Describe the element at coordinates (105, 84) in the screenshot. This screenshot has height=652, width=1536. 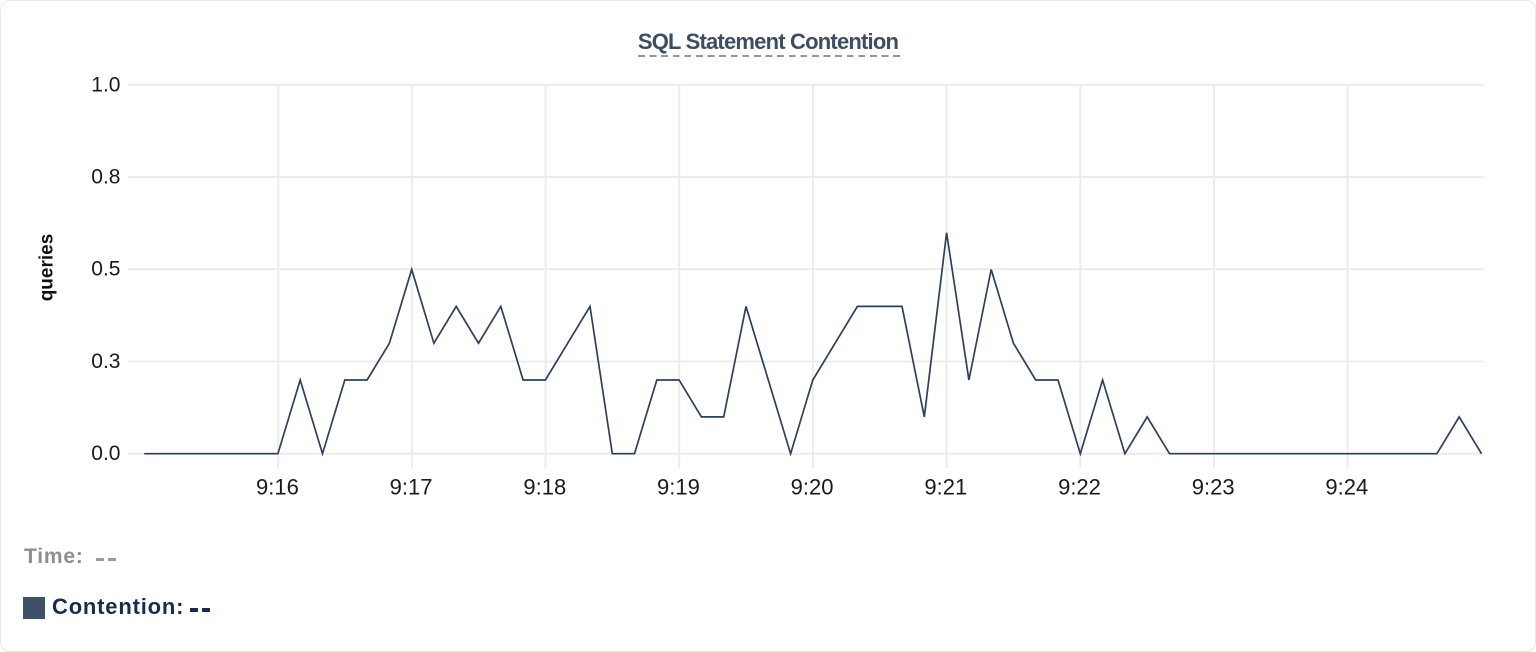
I see `svg-text: 1.0` at that location.